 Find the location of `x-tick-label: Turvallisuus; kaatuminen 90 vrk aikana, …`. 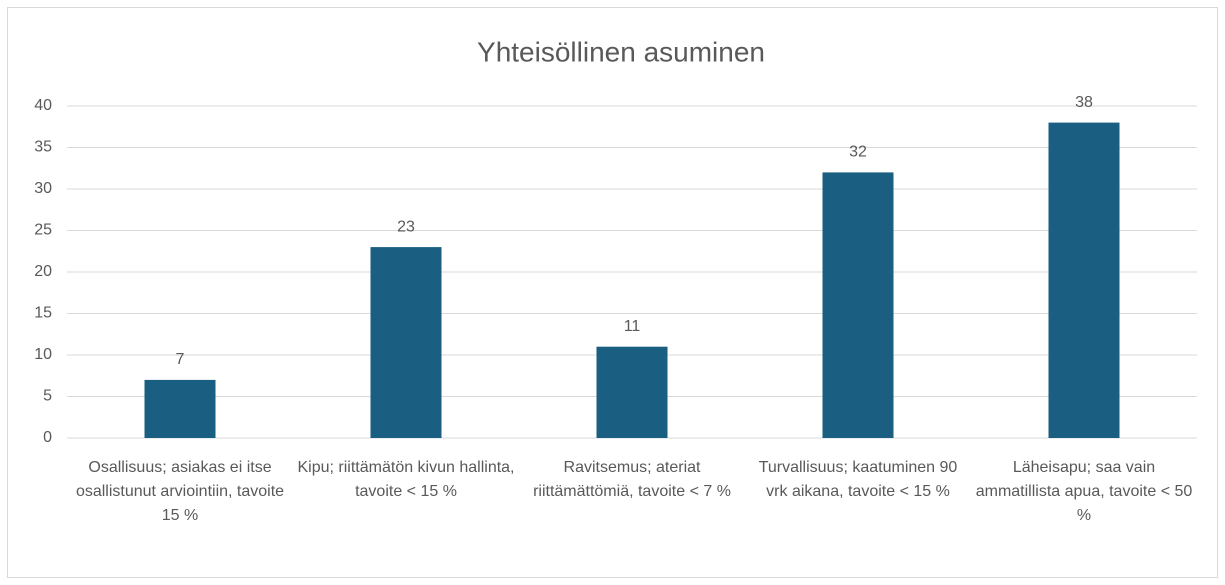

x-tick-label: Turvallisuus; kaatuminen 90 vrk aikana, … is located at coordinates (858, 479).